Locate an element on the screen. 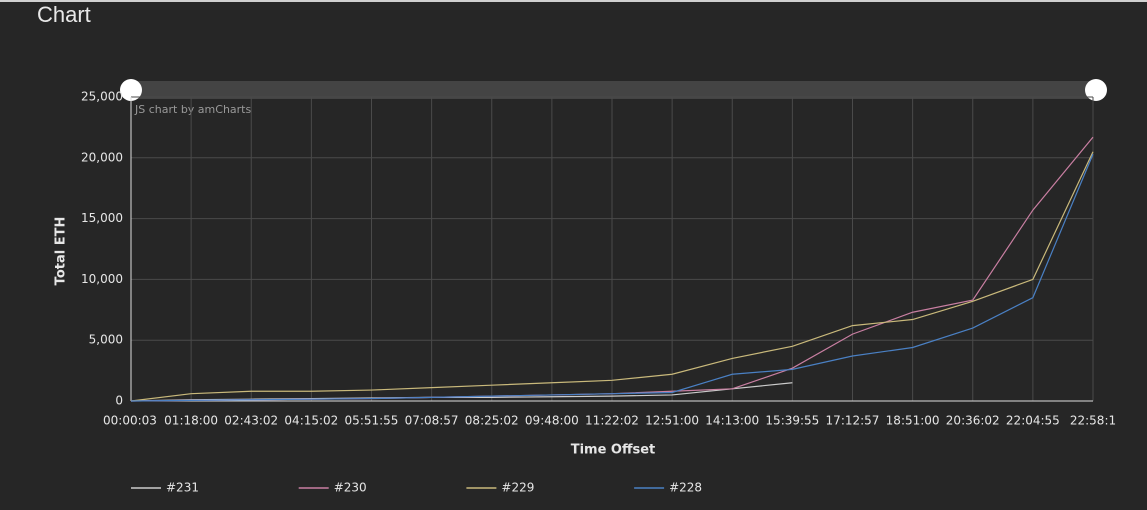 The image size is (1147, 510). legend-label: #230 is located at coordinates (350, 488).